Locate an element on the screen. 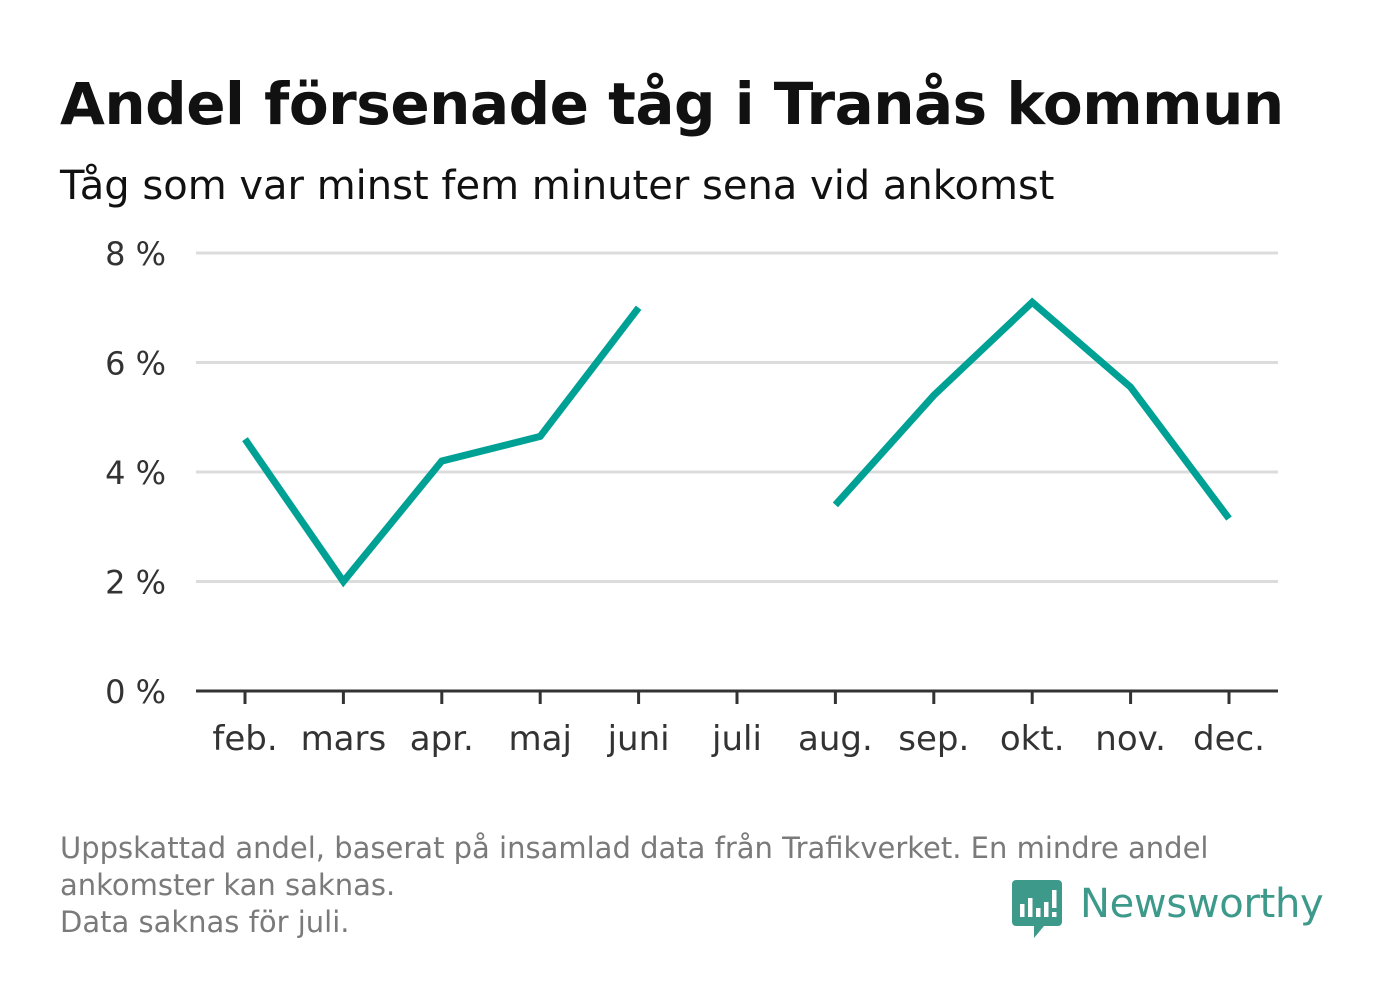 This screenshot has height=999, width=1382. x-axis is located at coordinates (737, 696).